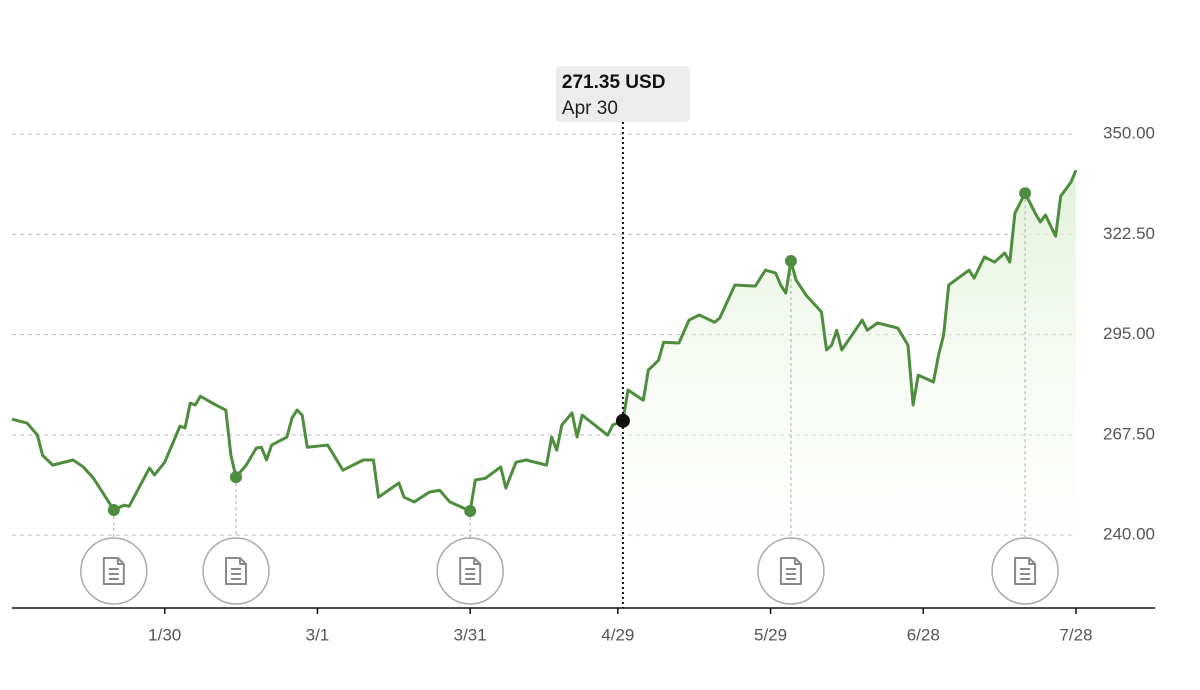 Image resolution: width=1200 pixels, height=690 pixels. Describe the element at coordinates (622, 420) in the screenshot. I see `tooltip-dot` at that location.